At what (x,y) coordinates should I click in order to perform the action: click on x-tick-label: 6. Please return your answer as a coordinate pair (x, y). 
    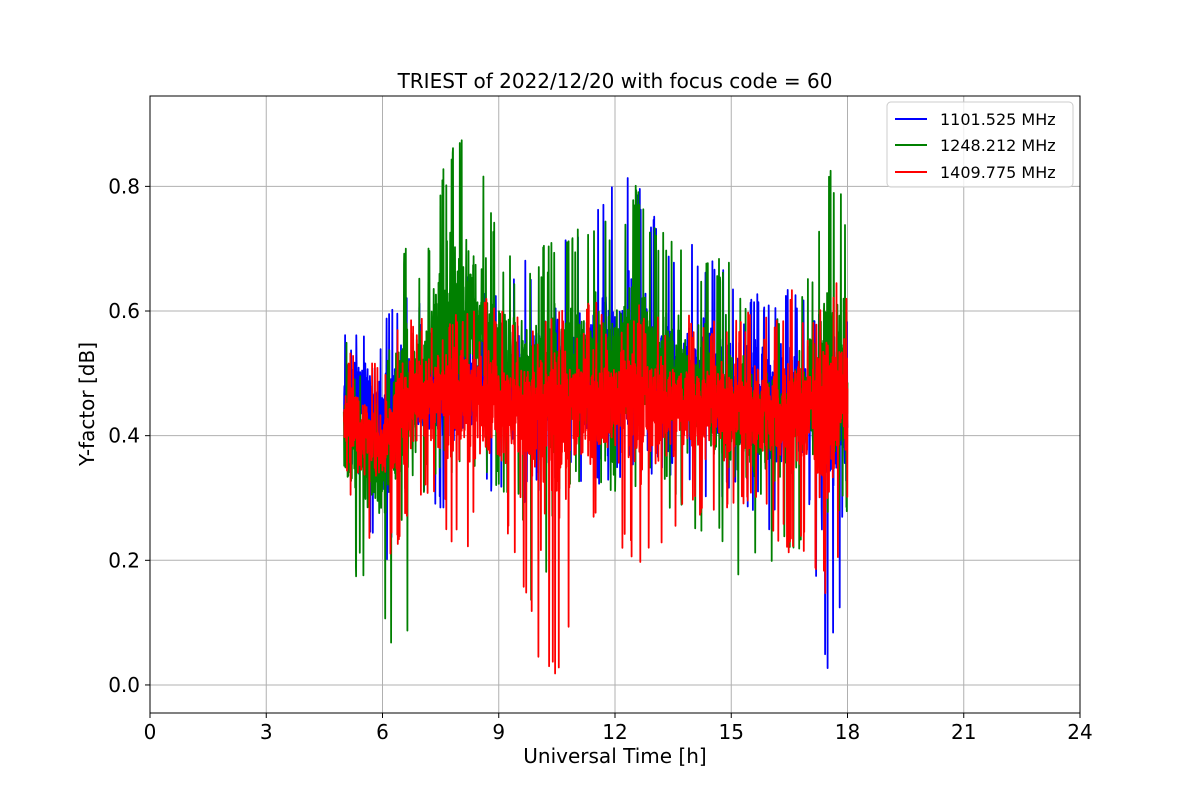
    Looking at the image, I should click on (382, 732).